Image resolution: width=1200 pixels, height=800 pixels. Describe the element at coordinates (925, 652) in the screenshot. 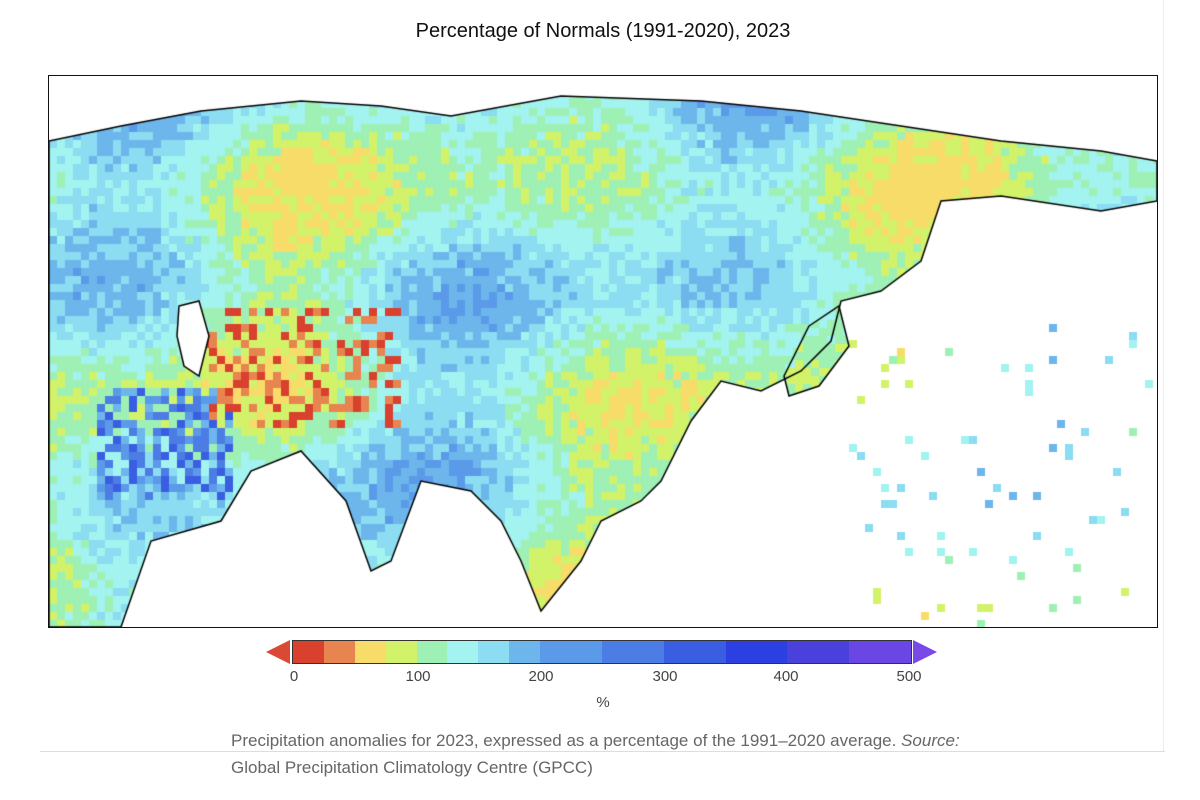

I see `colorbar-over-arrow` at that location.